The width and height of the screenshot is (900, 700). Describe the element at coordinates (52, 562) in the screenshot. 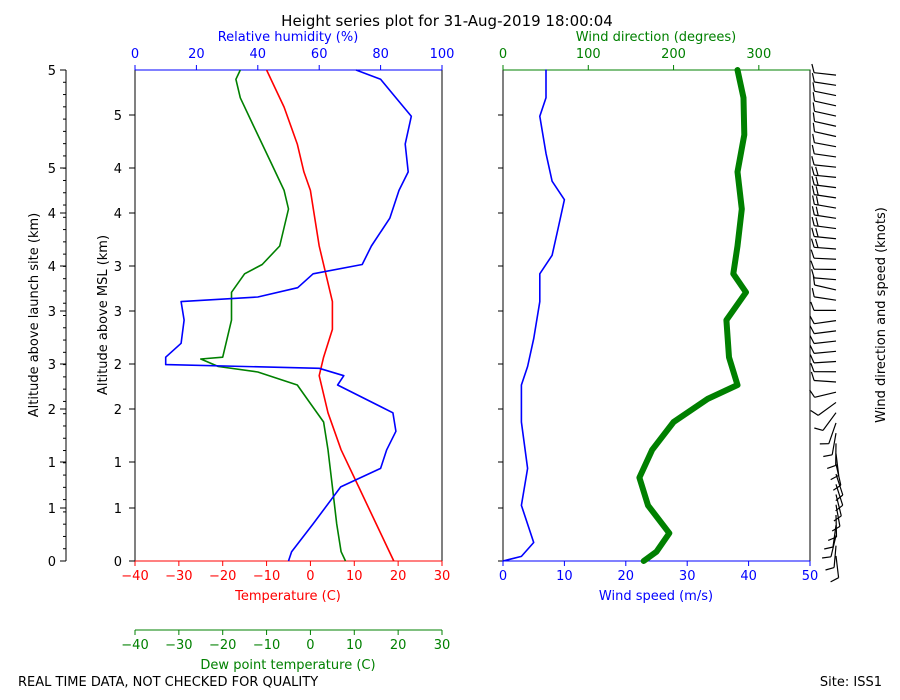

I see `outer-y-tick-label: 0` at that location.